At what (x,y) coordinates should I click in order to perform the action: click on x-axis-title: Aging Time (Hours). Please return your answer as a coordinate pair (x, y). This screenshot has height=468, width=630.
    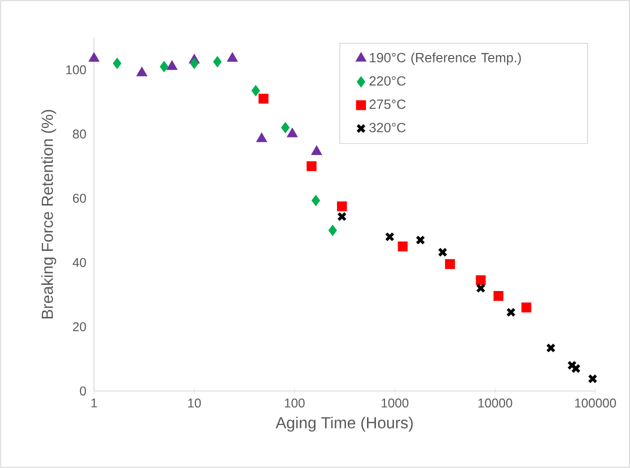
    Looking at the image, I should click on (344, 424).